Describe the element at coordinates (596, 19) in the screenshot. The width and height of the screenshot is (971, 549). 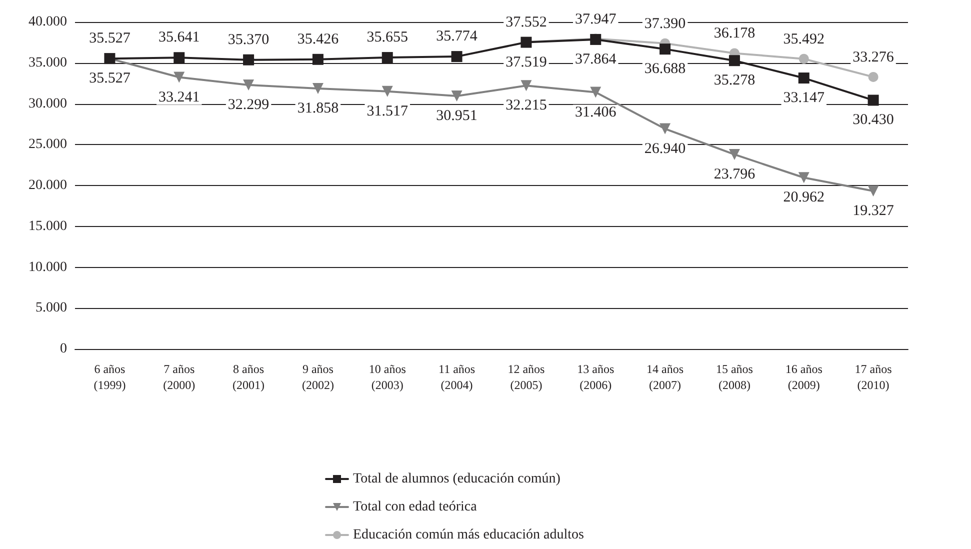
I see `data-label: 37.947` at that location.